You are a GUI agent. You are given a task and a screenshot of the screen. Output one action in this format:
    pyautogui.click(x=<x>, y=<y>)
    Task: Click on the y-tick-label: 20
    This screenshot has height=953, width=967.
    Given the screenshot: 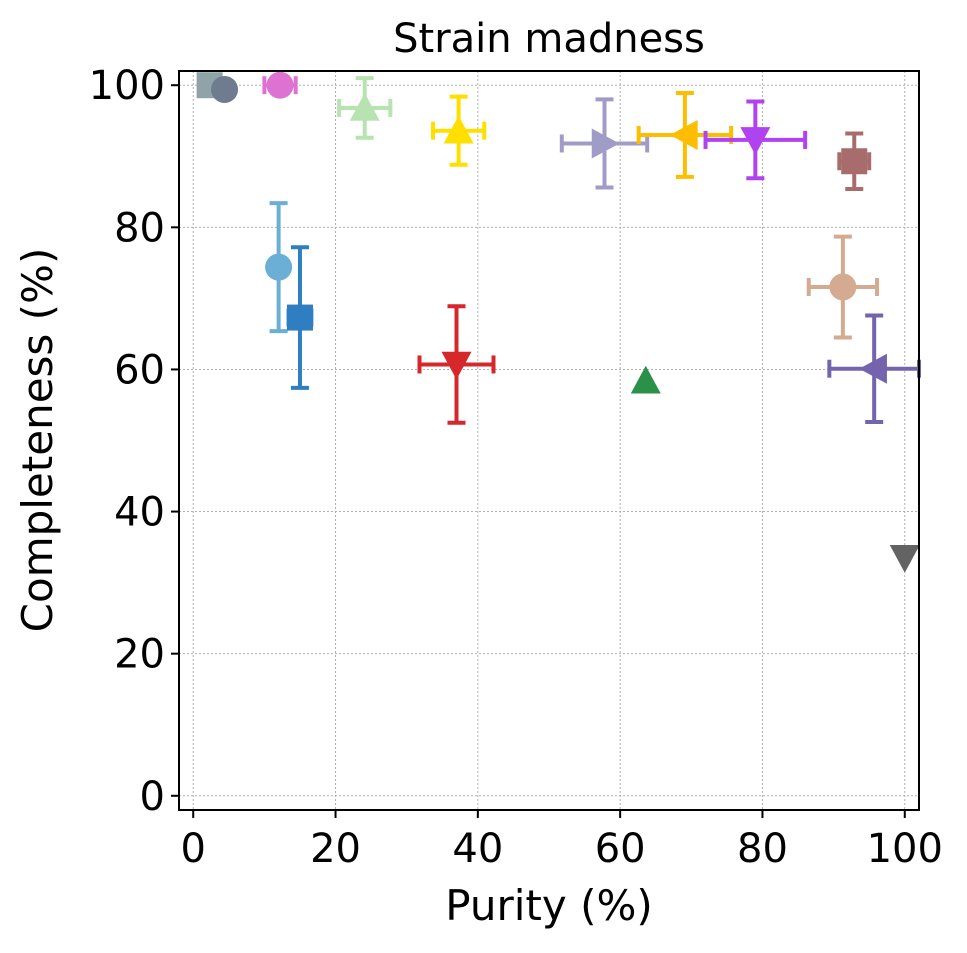 What is the action you would take?
    pyautogui.click(x=139, y=655)
    